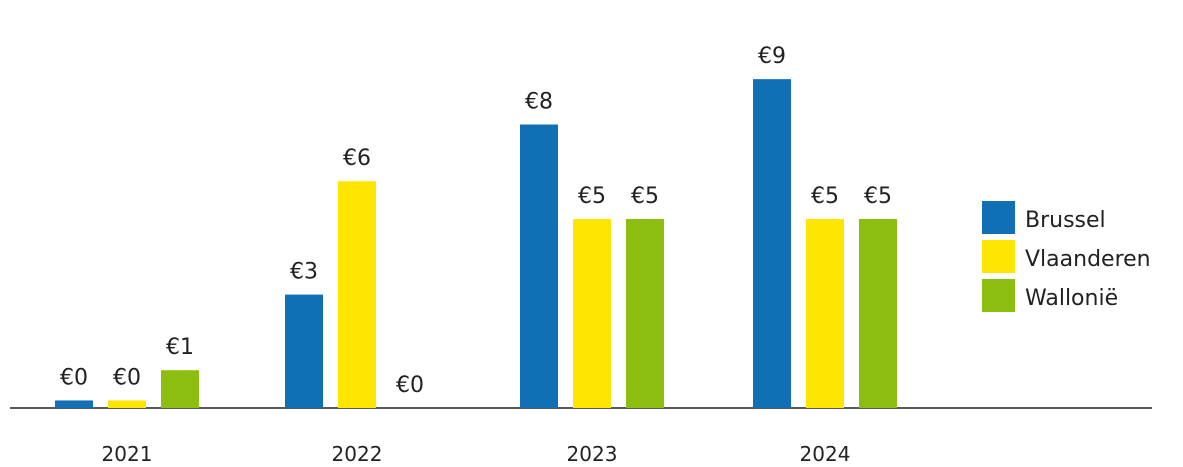 The width and height of the screenshot is (1183, 467). I want to click on bar-vlaanderen-2023, so click(592, 313).